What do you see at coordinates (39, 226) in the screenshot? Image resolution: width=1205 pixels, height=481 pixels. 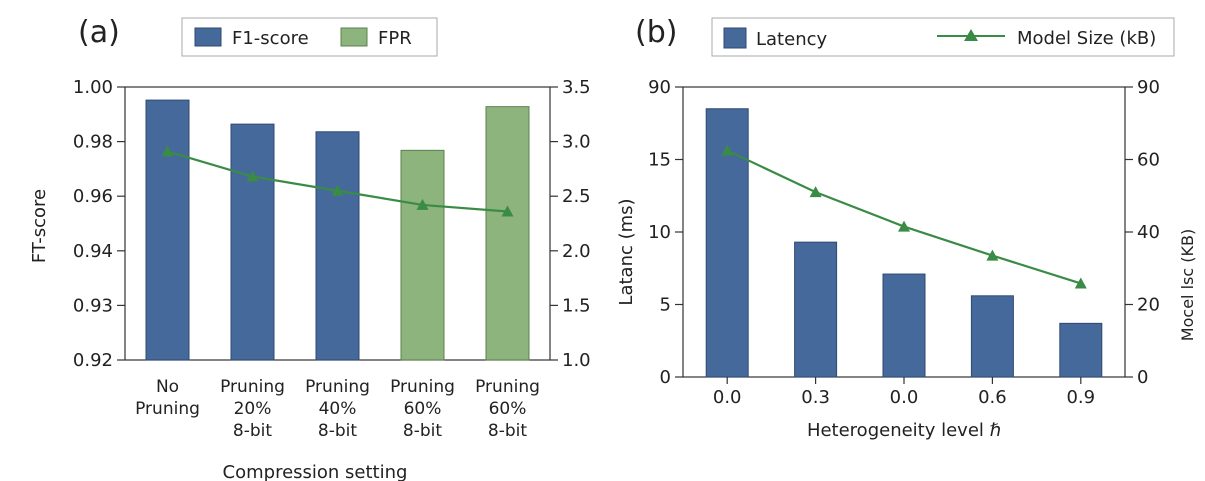 I see `panel-a-ylabel: FT-score` at bounding box center [39, 226].